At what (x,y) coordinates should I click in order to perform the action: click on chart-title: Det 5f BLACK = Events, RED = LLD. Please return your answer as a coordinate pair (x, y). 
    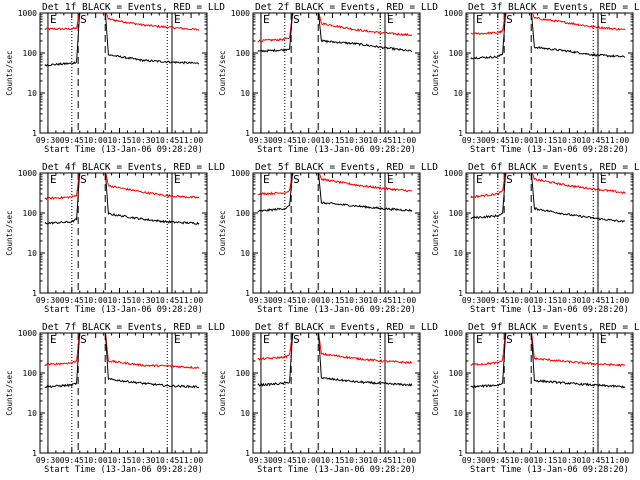
    Looking at the image, I should click on (346, 167).